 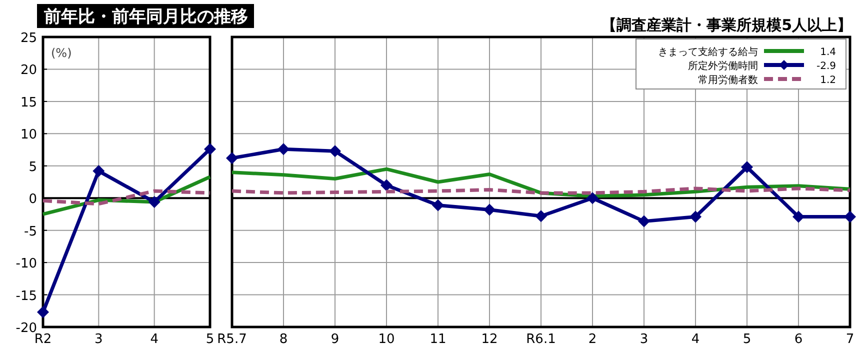 I want to click on x-tick-label: 6, so click(x=798, y=339).